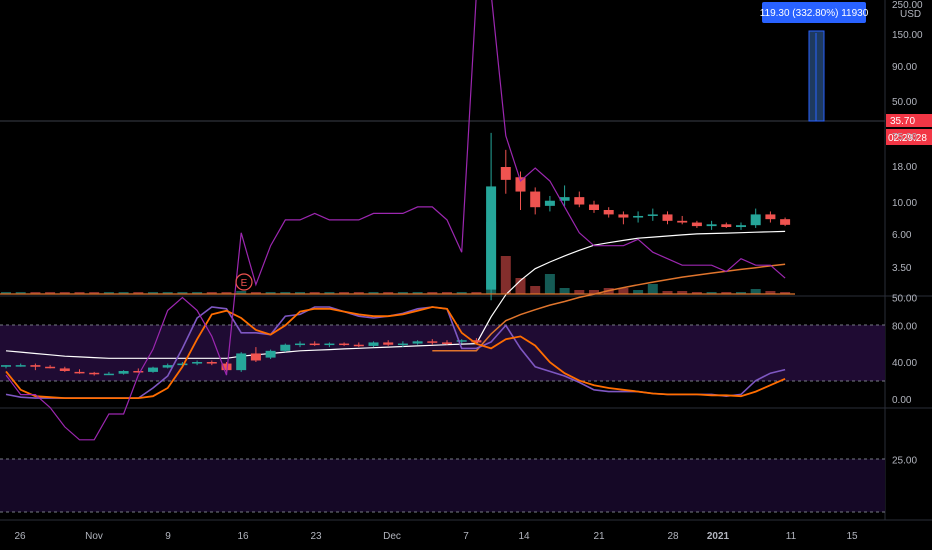 This screenshot has height=550, width=932. I want to click on earnings-marker, so click(244, 282).